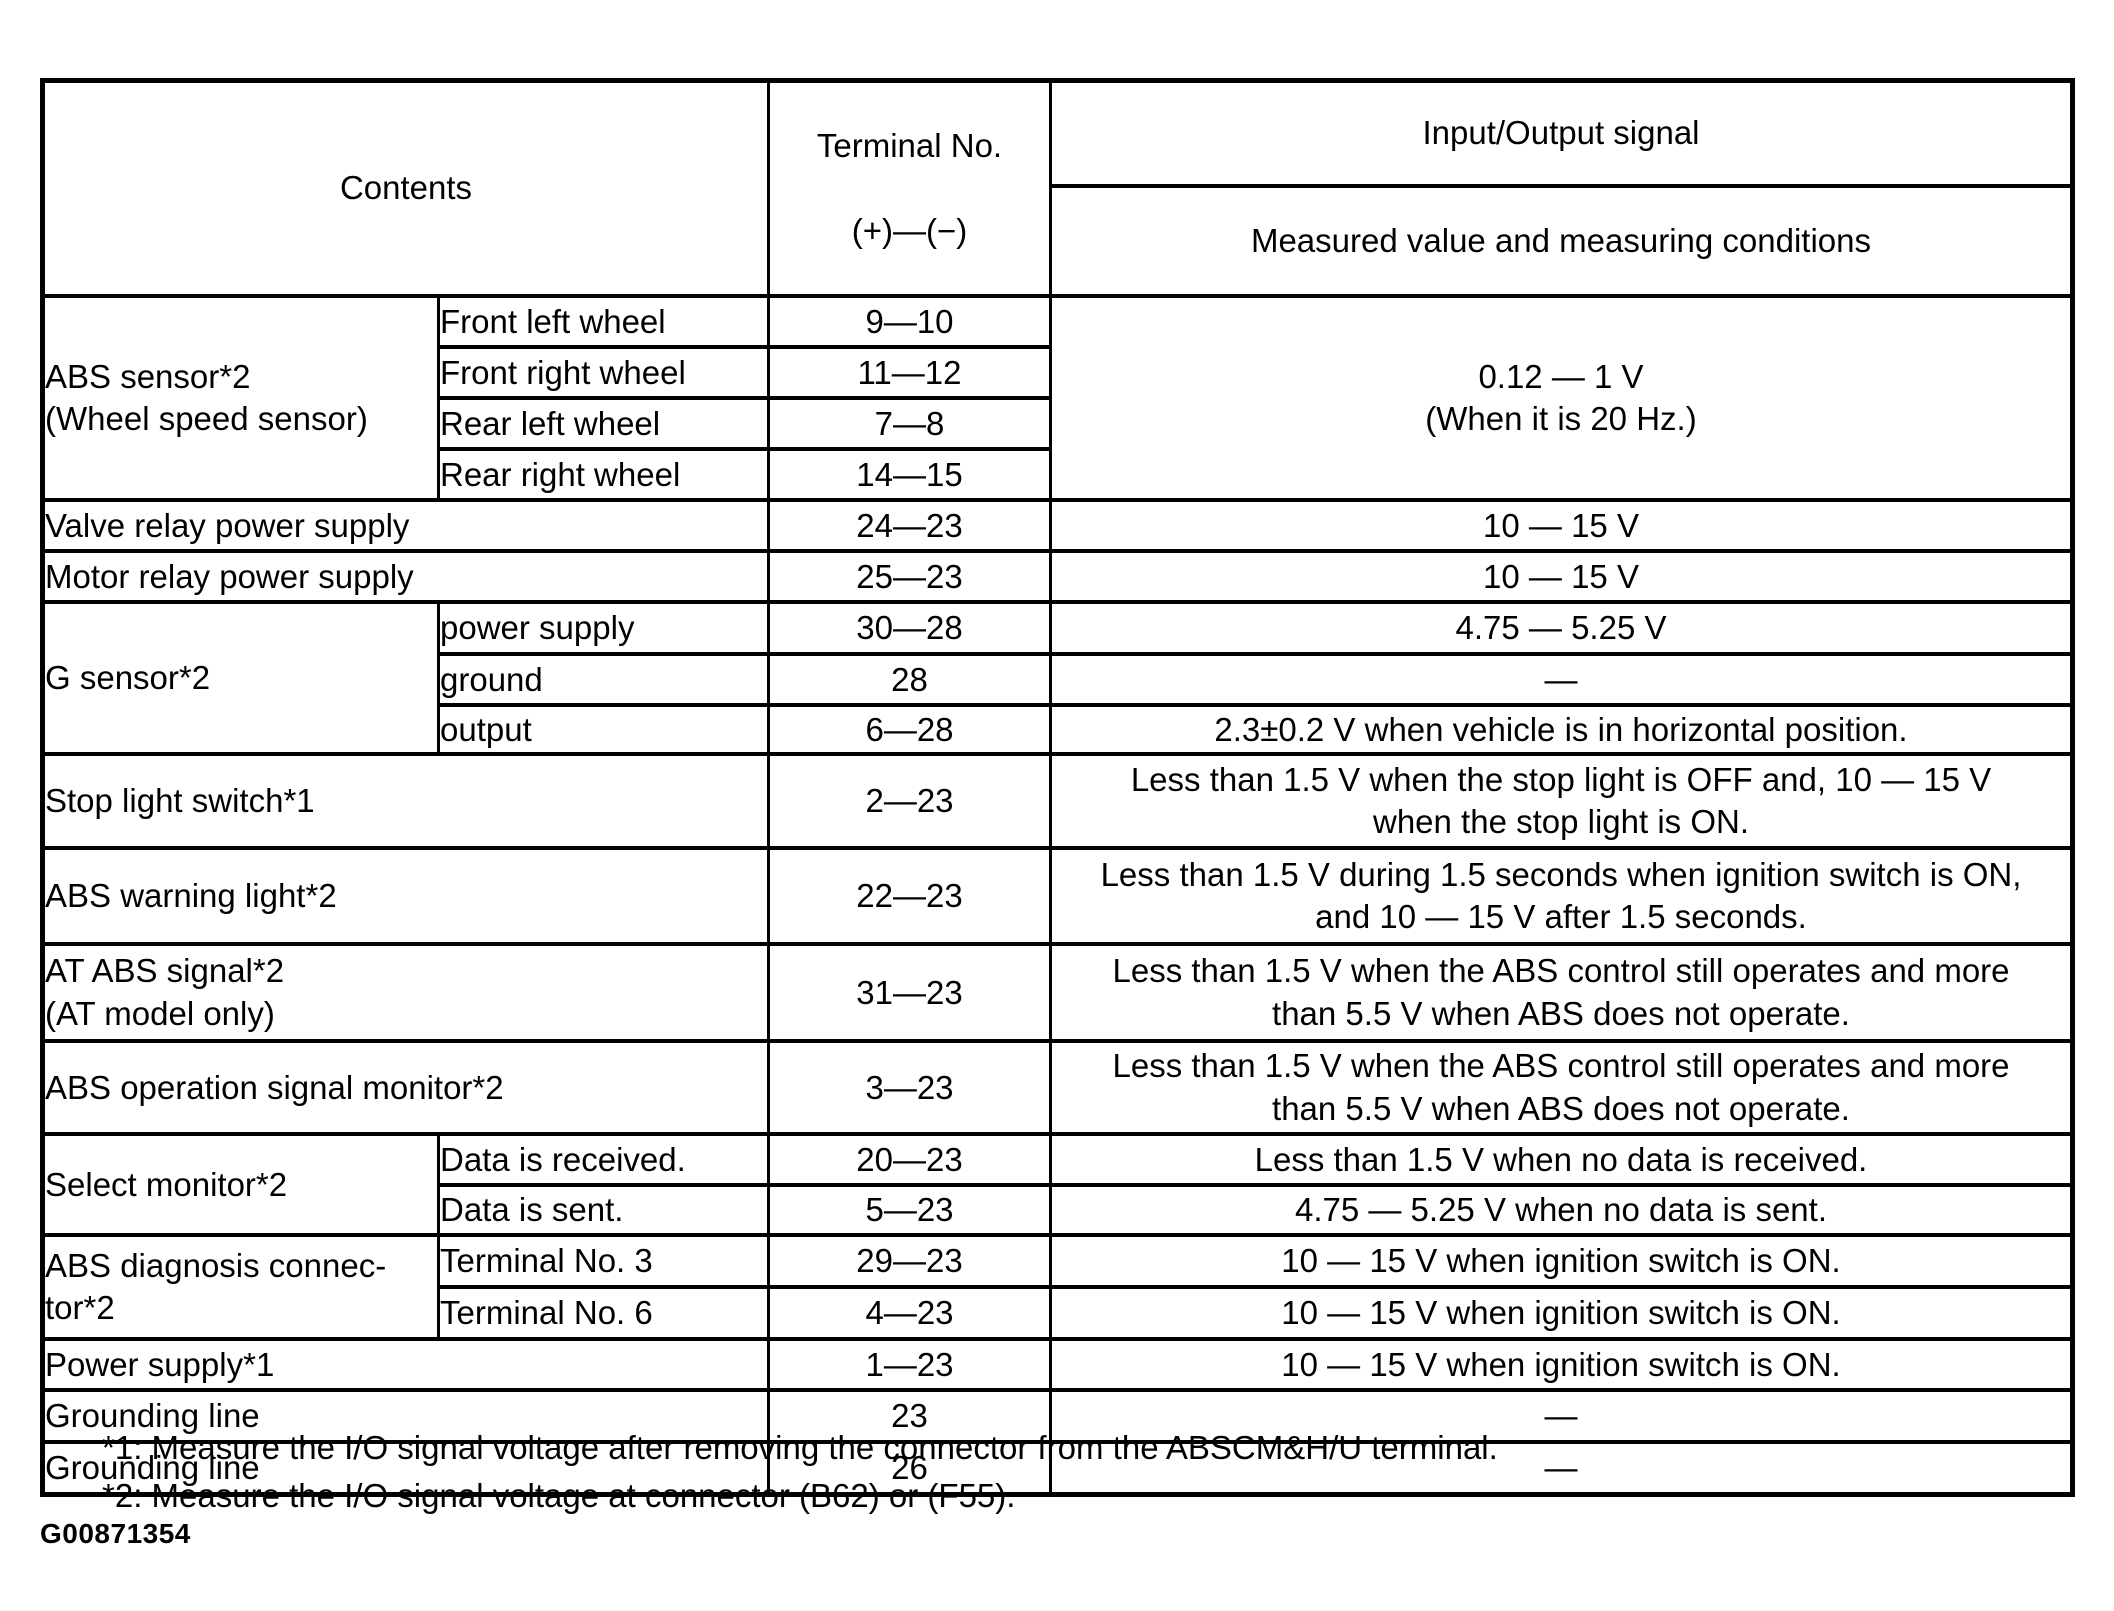  I want to click on header-measured-value: Measured value and measuring conditions, so click(1561, 241).